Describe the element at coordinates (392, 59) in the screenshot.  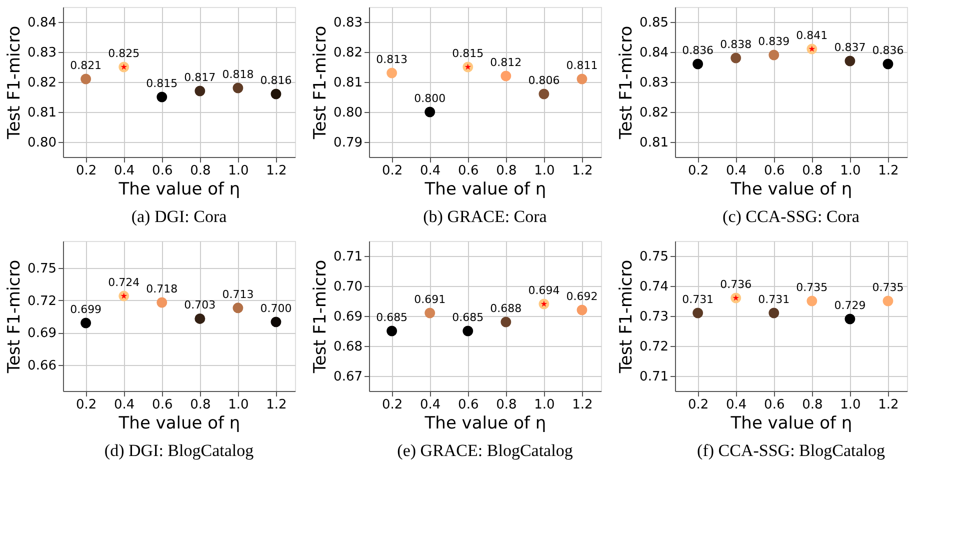
I see `data-label: 0.813` at that location.